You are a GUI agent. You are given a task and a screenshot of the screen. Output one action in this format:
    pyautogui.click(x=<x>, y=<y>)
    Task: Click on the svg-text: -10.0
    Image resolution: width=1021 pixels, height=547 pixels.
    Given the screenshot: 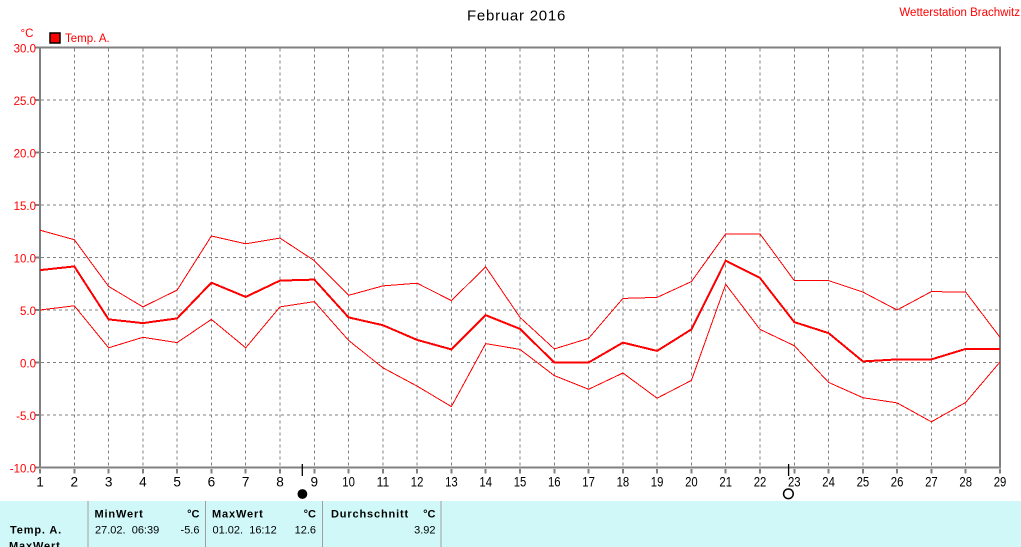 What is the action you would take?
    pyautogui.click(x=23, y=470)
    